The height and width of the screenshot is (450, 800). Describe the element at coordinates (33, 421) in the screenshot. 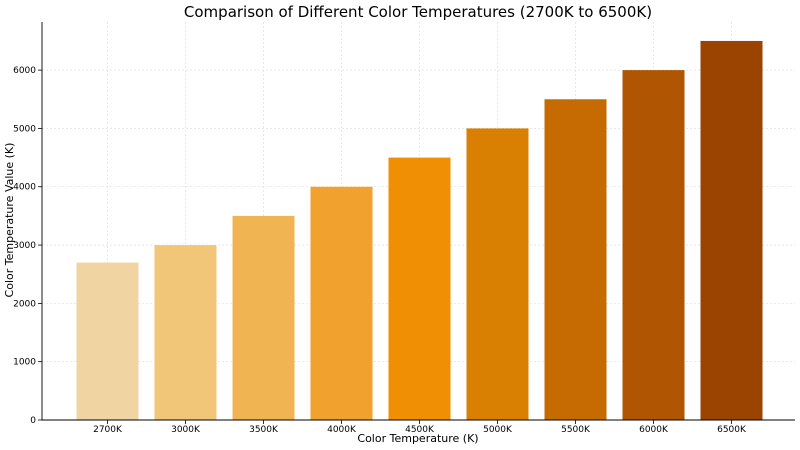

I see `y-tick-label: 0` at that location.